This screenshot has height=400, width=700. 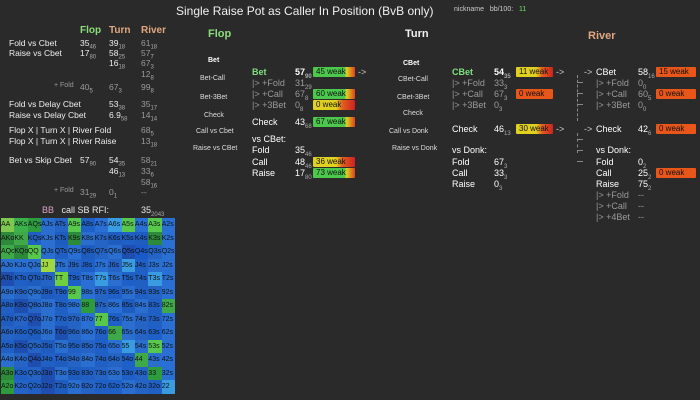 What do you see at coordinates (74, 265) in the screenshot?
I see `range-cell: J9s` at bounding box center [74, 265].